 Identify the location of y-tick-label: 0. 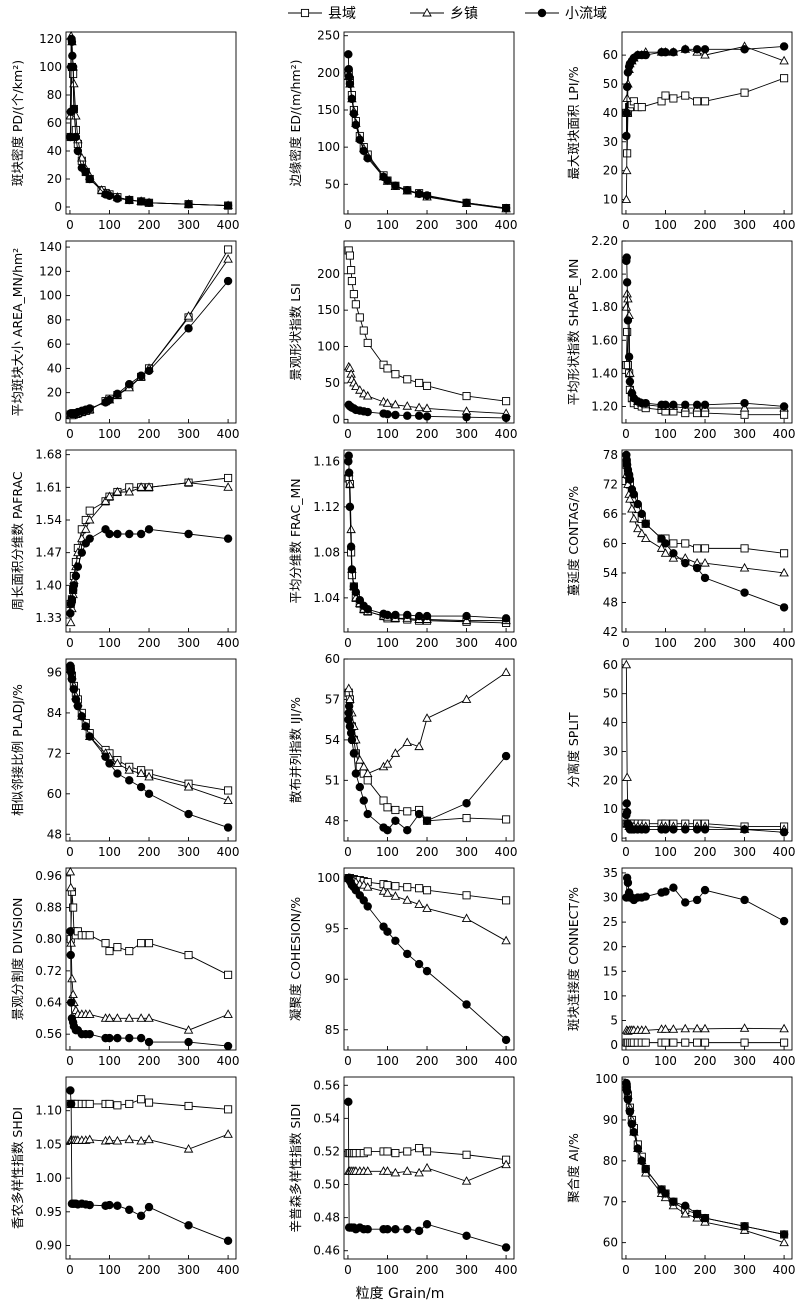
(614, 838).